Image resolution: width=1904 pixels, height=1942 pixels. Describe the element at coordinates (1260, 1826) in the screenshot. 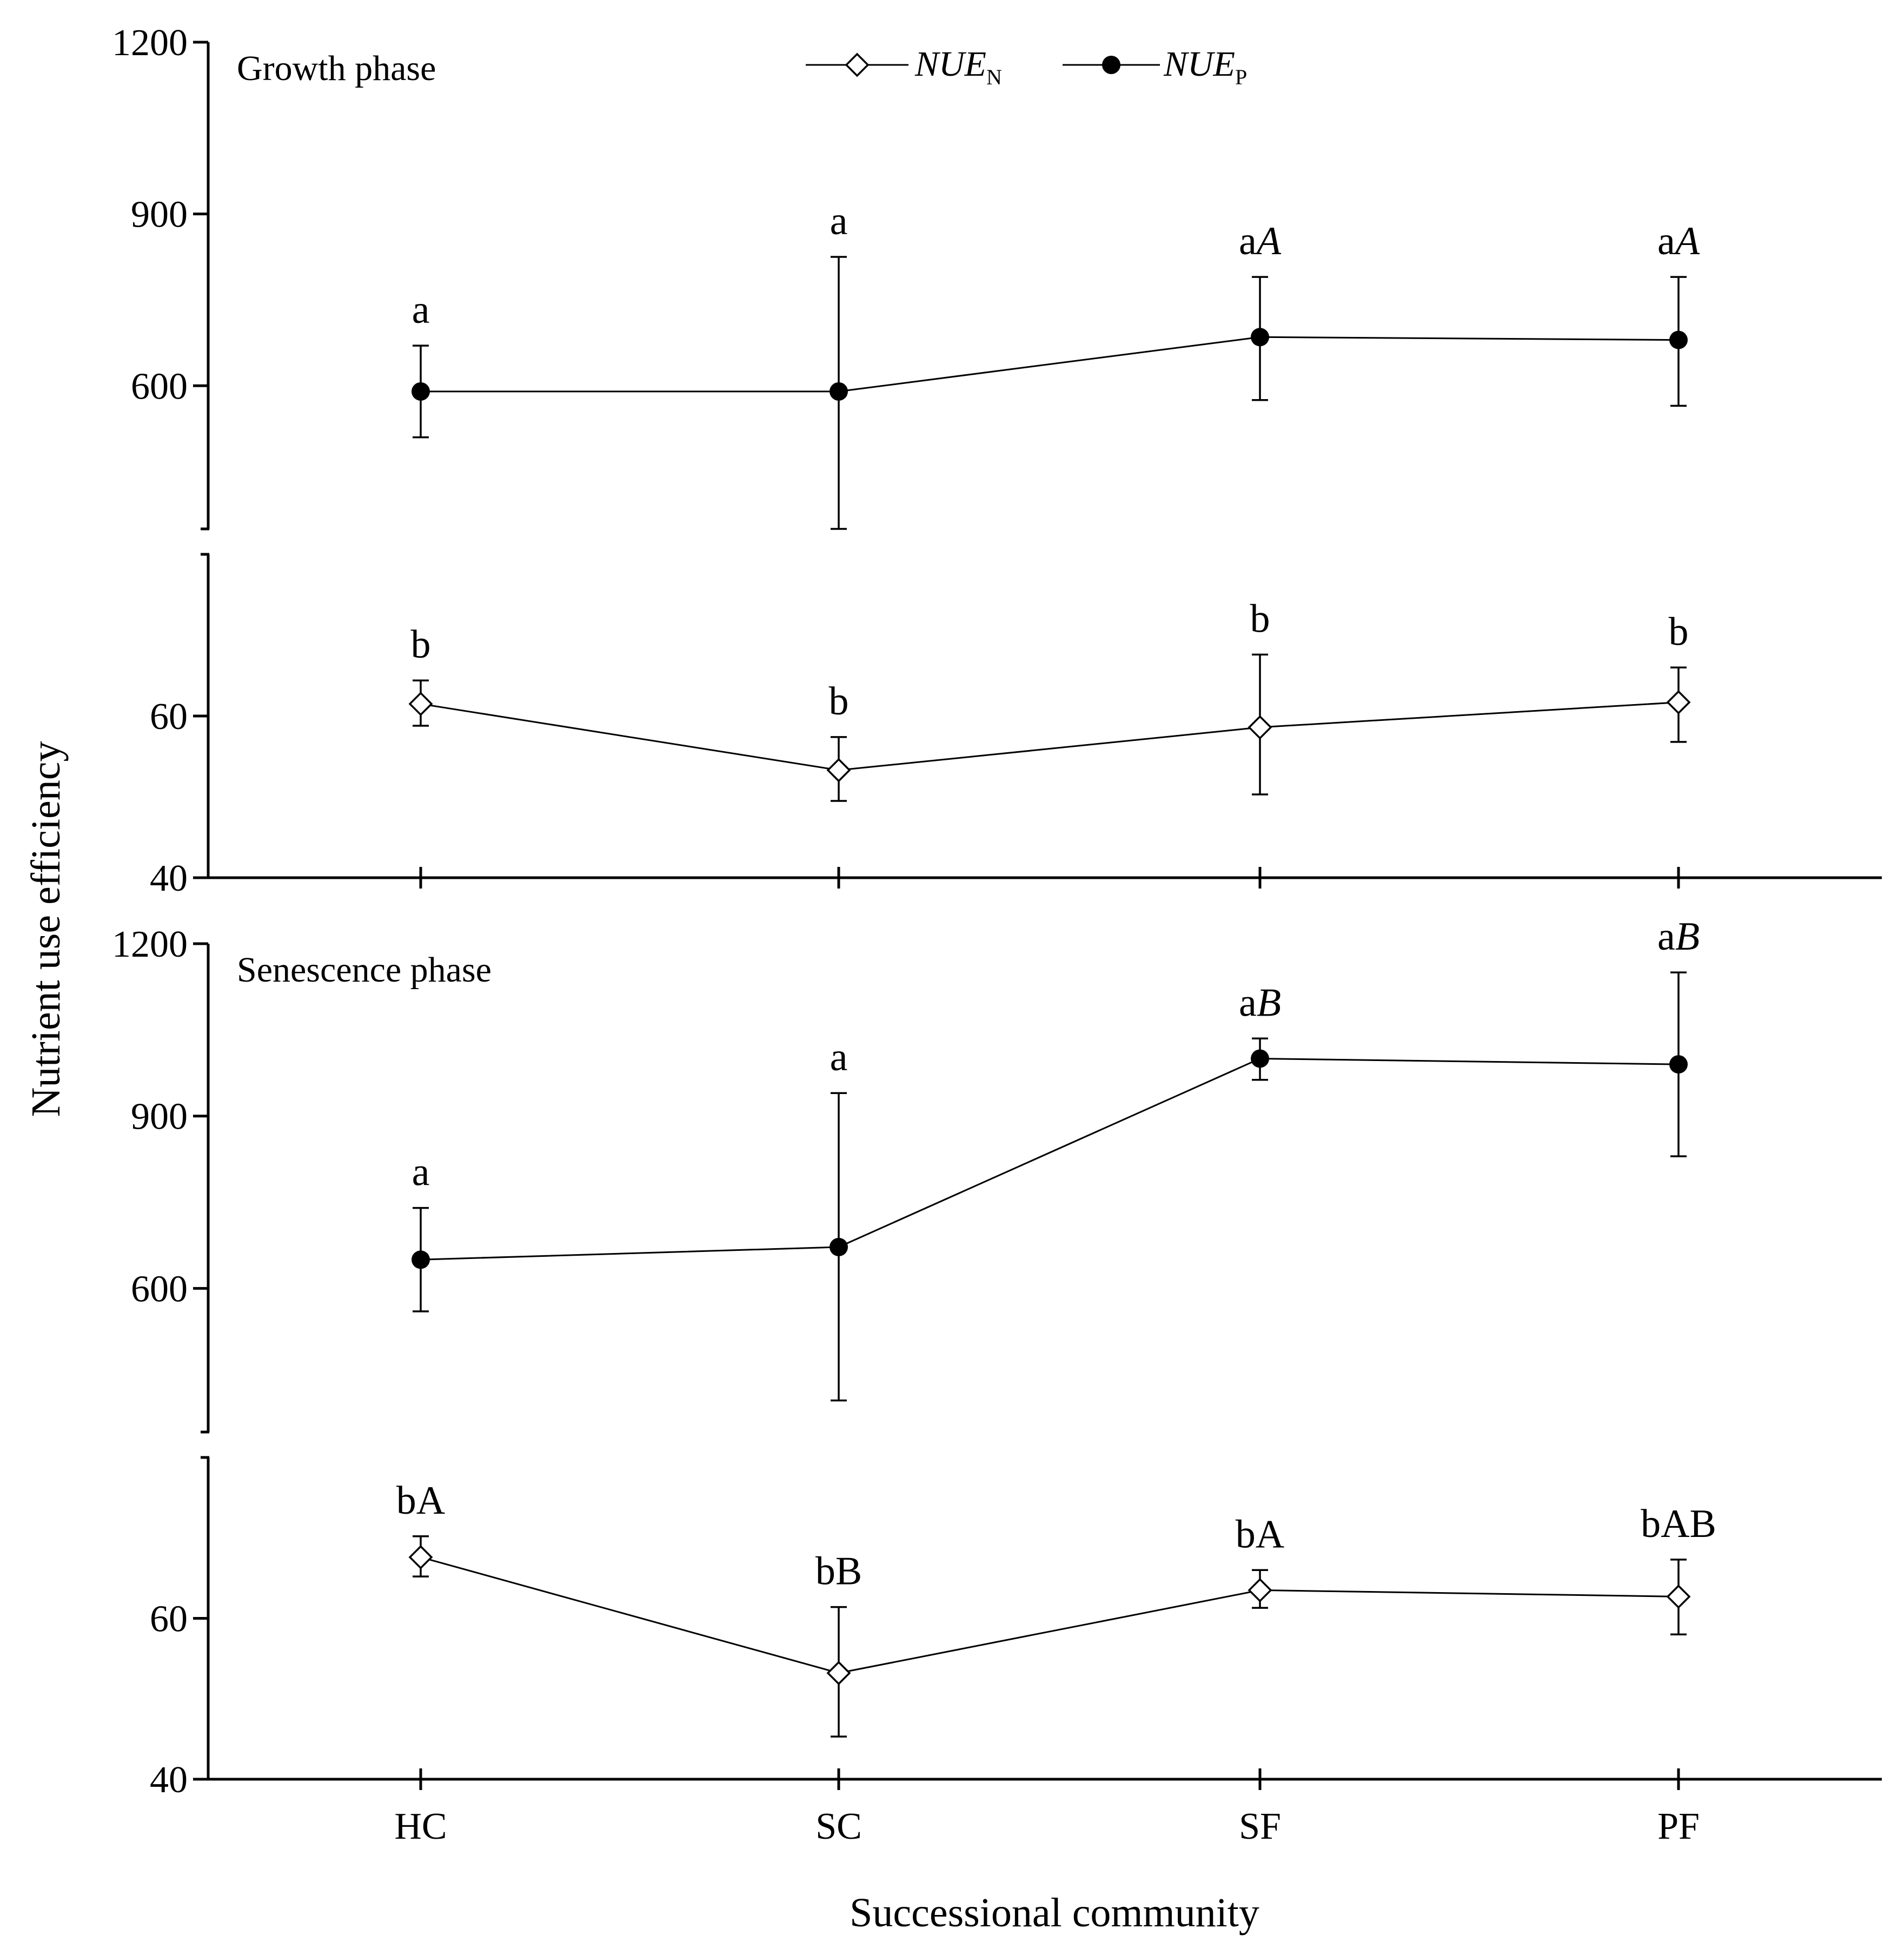

I see `x-tick-label-sf: SF` at that location.